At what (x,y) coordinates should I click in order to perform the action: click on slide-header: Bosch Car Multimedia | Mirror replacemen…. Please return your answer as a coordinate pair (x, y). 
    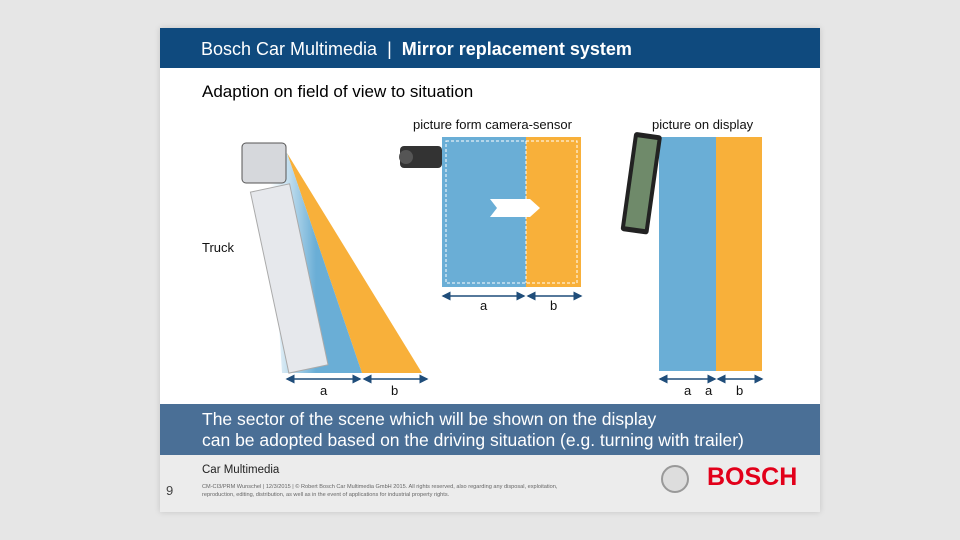
    Looking at the image, I should click on (490, 48).